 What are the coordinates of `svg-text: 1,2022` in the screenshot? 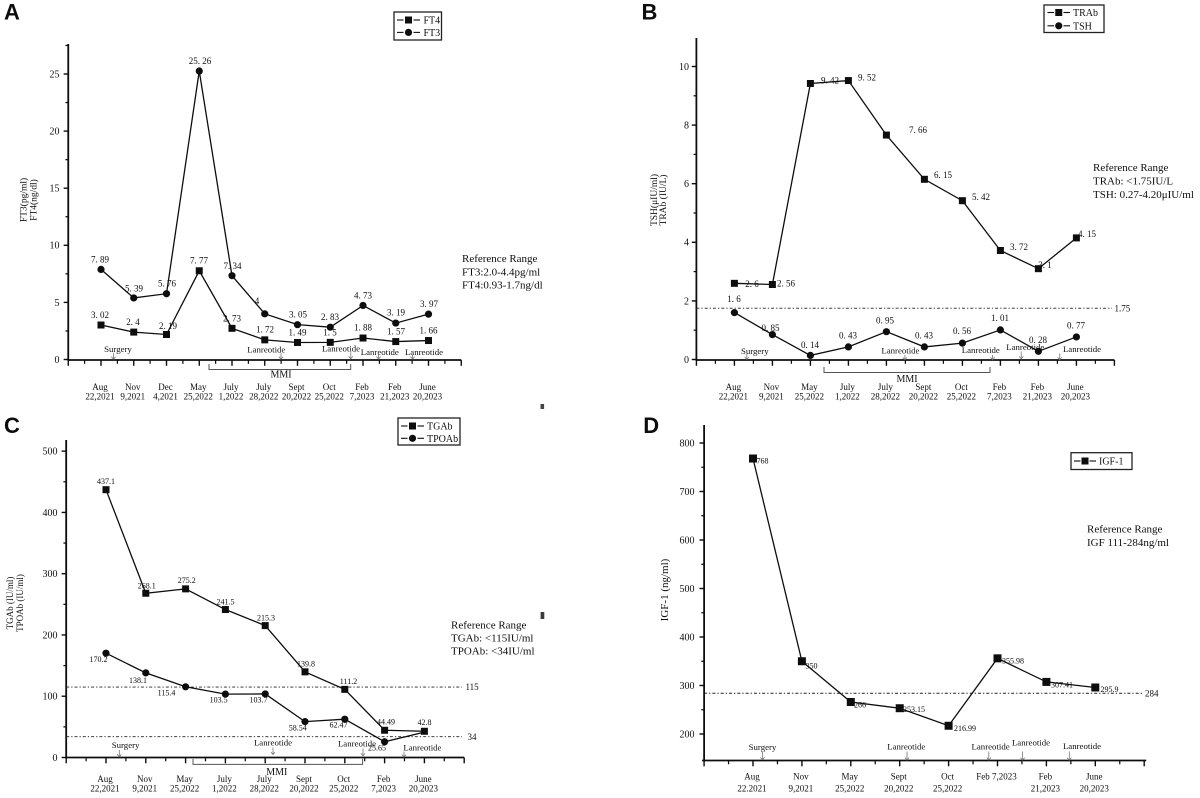 It's located at (231, 396).